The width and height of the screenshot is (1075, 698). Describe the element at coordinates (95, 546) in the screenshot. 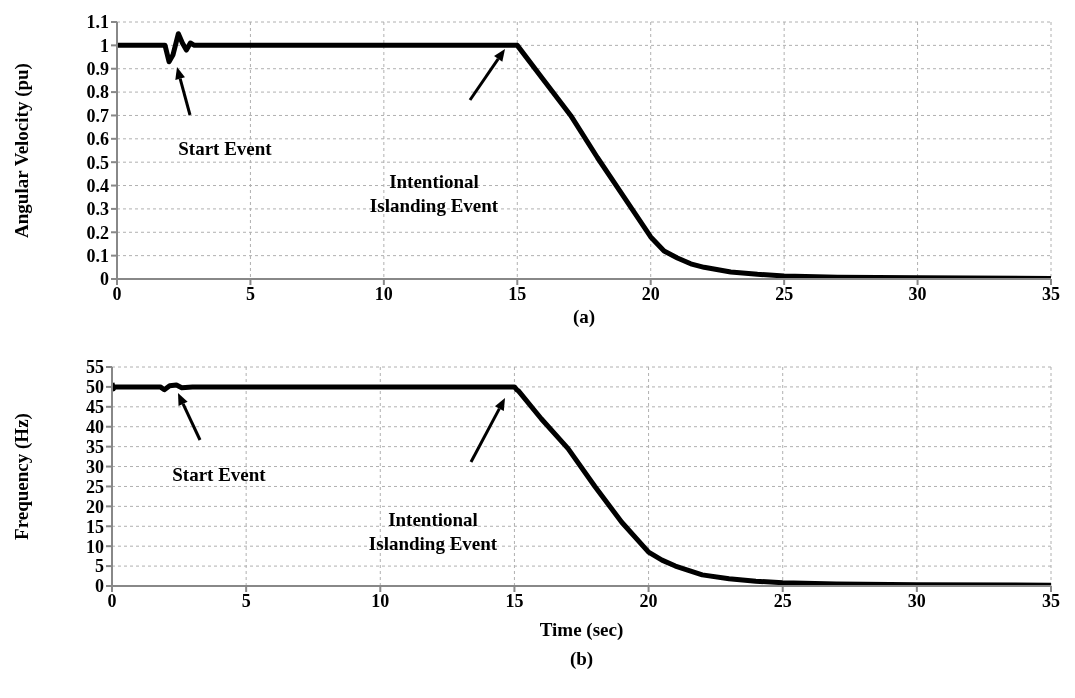

I see `y-tick-label: 10` at that location.